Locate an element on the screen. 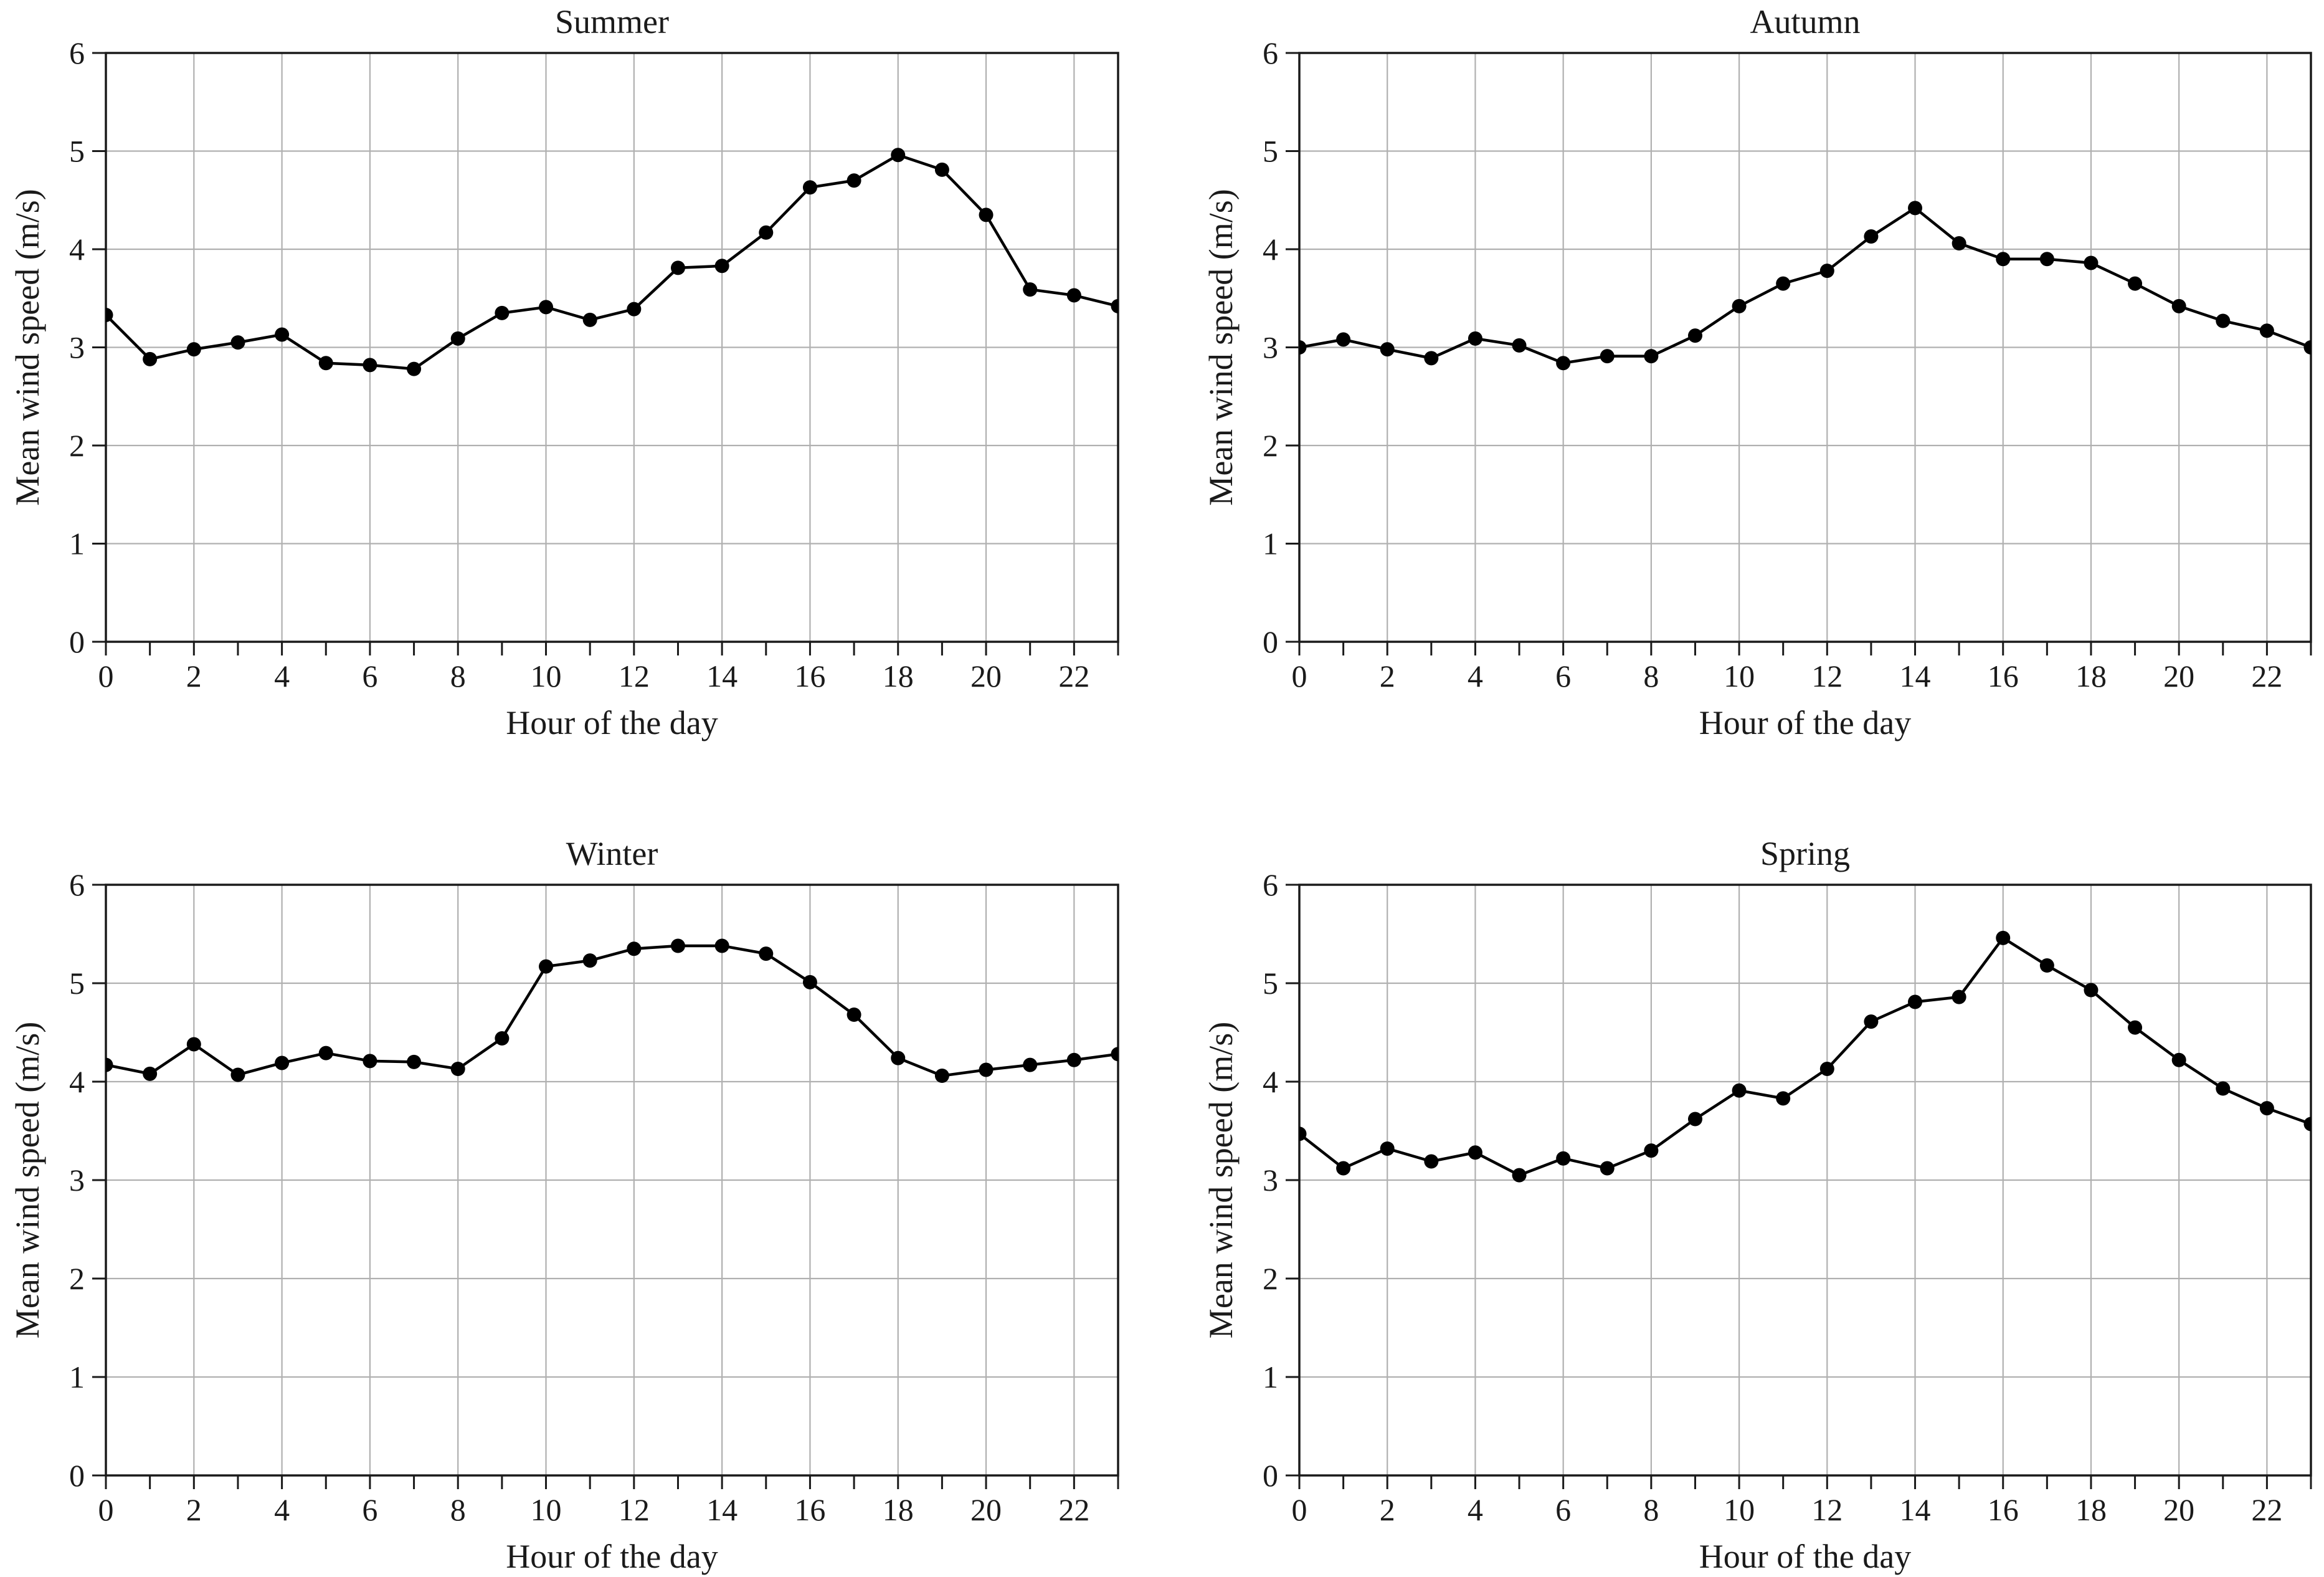 The width and height of the screenshot is (2324, 1577). chart-title: Spring is located at coordinates (1805, 853).